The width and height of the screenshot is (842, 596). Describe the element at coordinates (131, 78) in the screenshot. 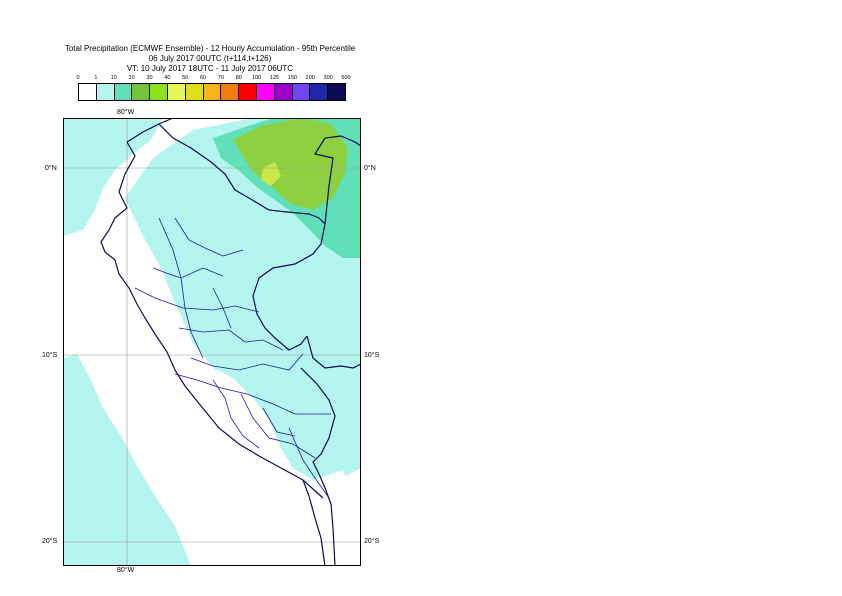

I see `legend-label: 20` at that location.